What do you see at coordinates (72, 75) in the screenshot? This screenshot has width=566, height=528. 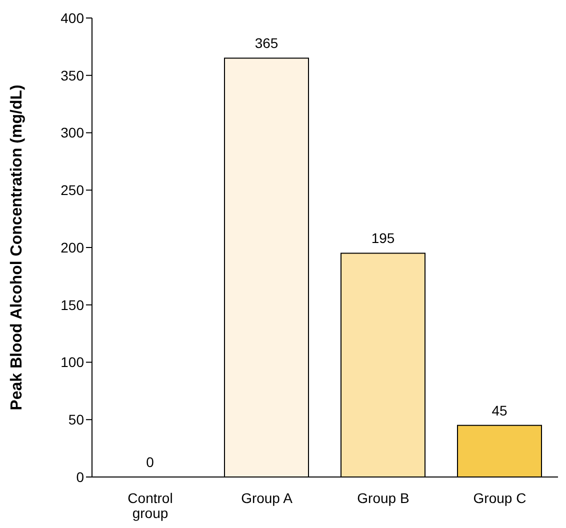 I see `y-tick-label: 350` at bounding box center [72, 75].